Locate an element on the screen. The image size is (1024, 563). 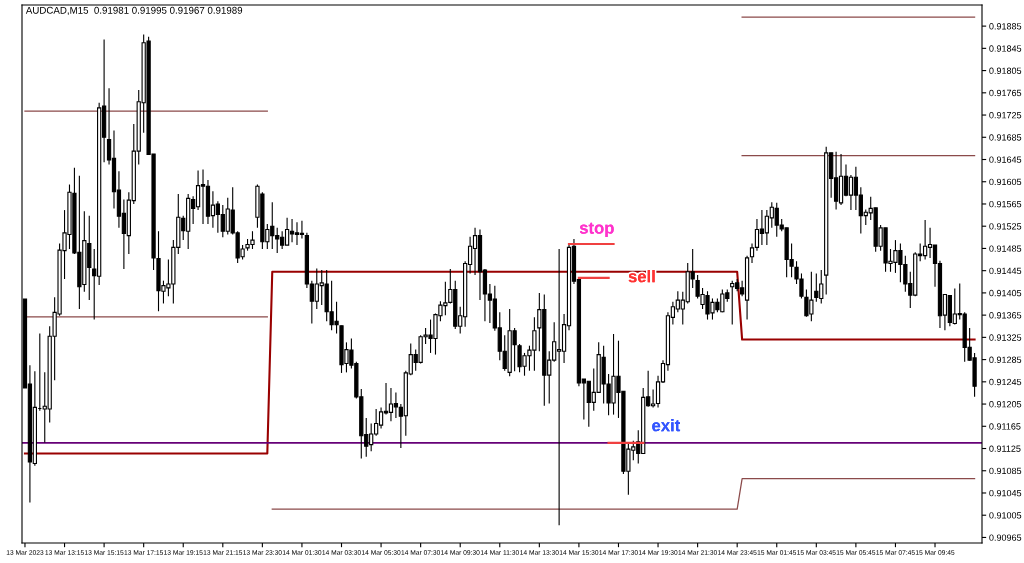
y-tick-label: 0.91885 is located at coordinates (1005, 26).